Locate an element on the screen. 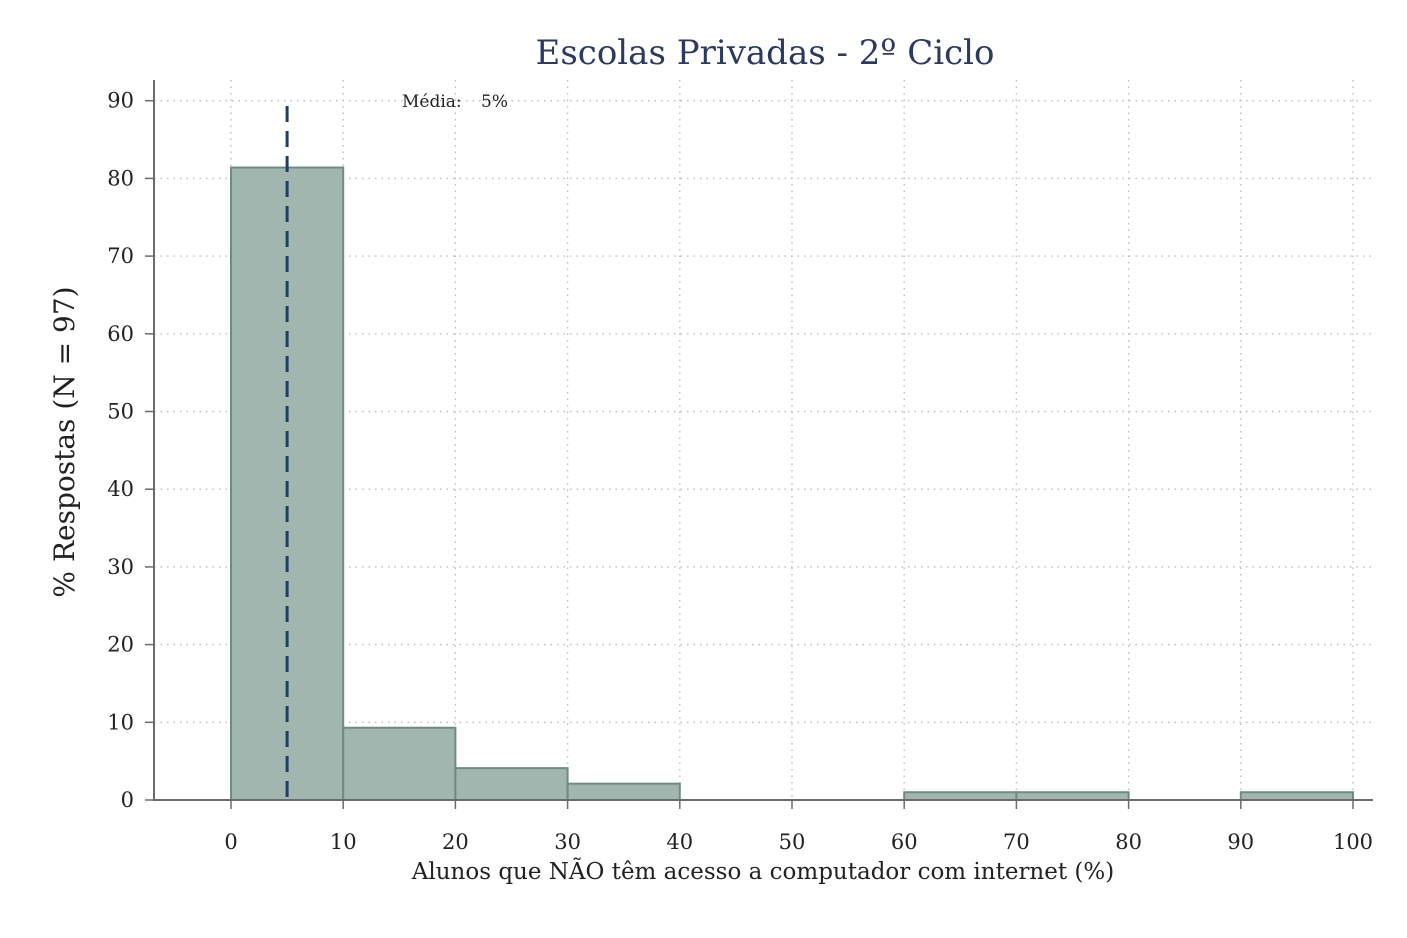 This screenshot has width=1407, height=938. y-tick-label: 30 is located at coordinates (120, 567).